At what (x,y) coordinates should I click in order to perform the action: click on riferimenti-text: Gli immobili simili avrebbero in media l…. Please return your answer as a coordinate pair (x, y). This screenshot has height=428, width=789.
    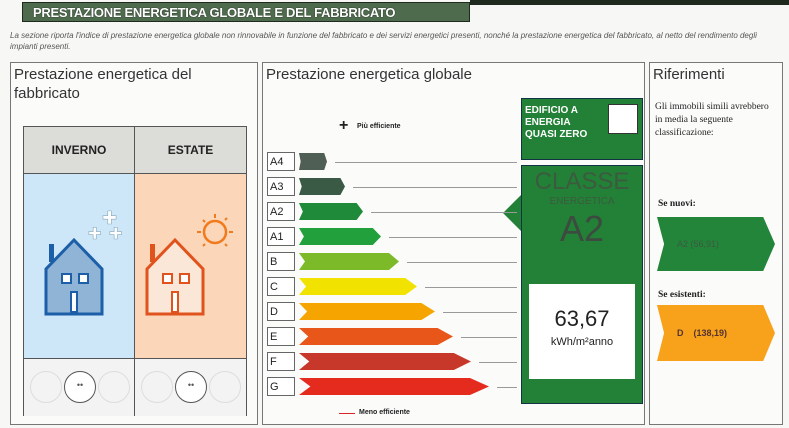
    Looking at the image, I should click on (712, 120).